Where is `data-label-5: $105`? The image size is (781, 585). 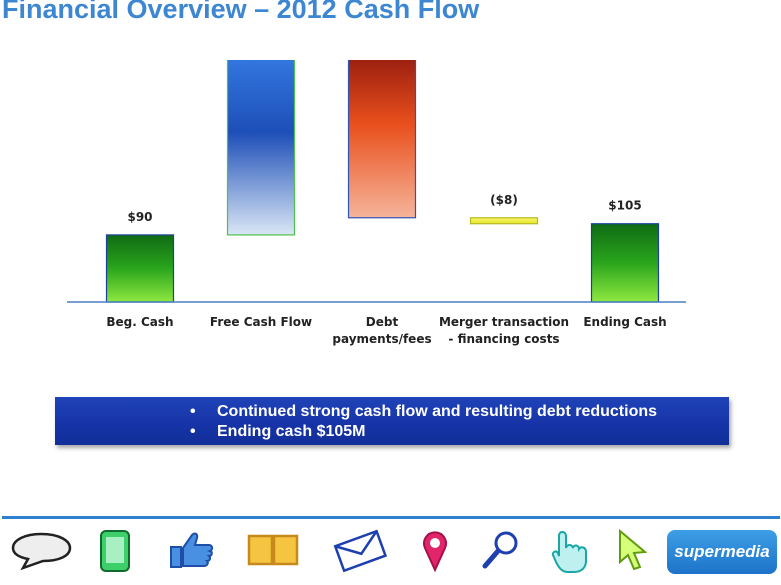 data-label-5: $105 is located at coordinates (624, 206).